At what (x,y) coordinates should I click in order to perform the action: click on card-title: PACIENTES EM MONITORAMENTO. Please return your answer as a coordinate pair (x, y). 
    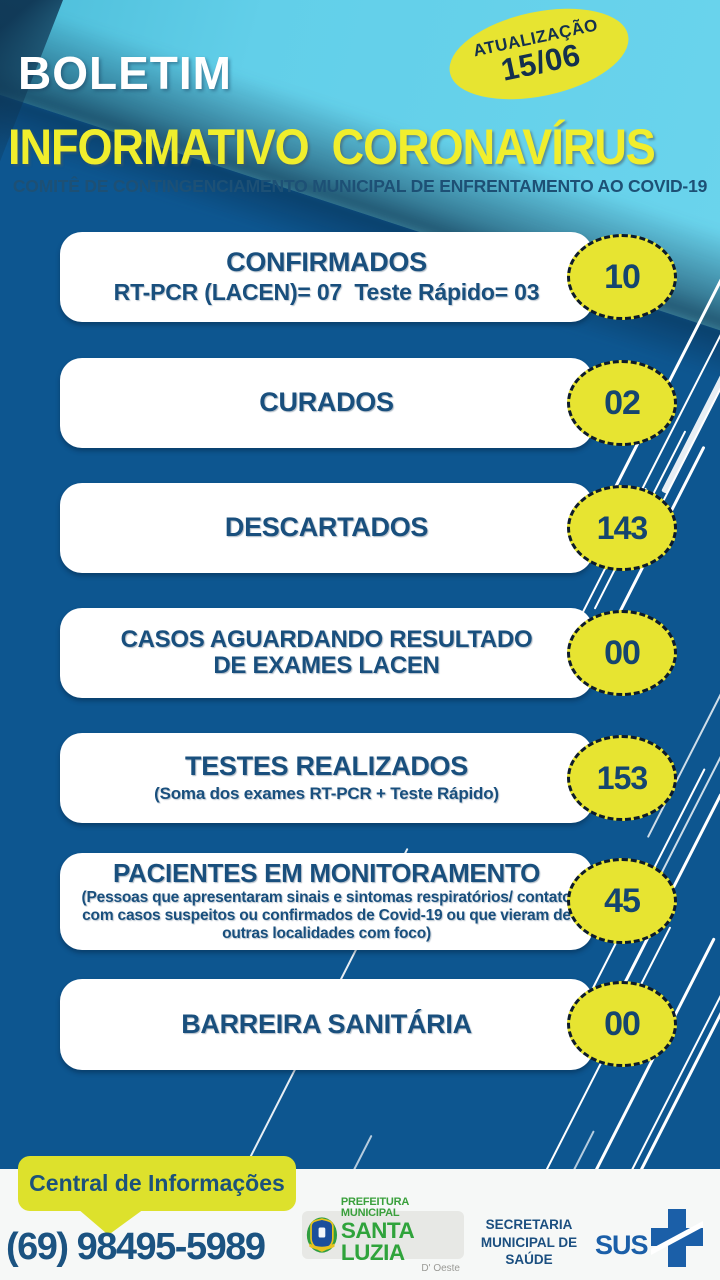
    Looking at the image, I should click on (326, 873).